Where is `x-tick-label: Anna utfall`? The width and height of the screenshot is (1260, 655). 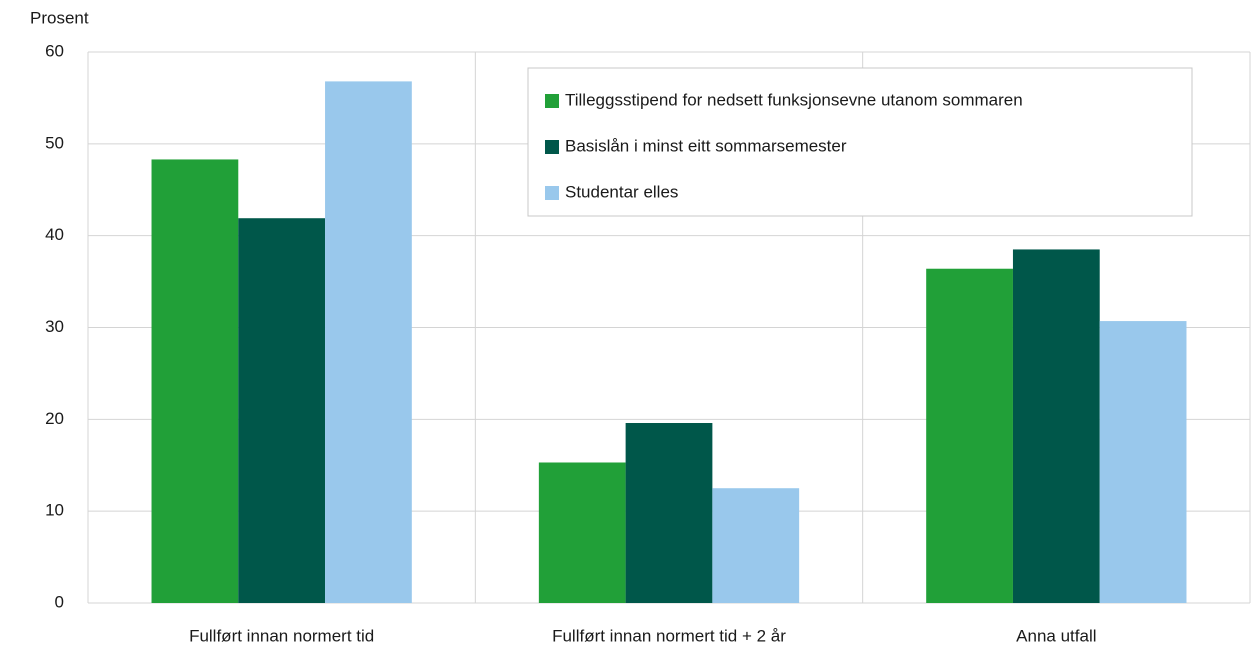 x-tick-label: Anna utfall is located at coordinates (1056, 635).